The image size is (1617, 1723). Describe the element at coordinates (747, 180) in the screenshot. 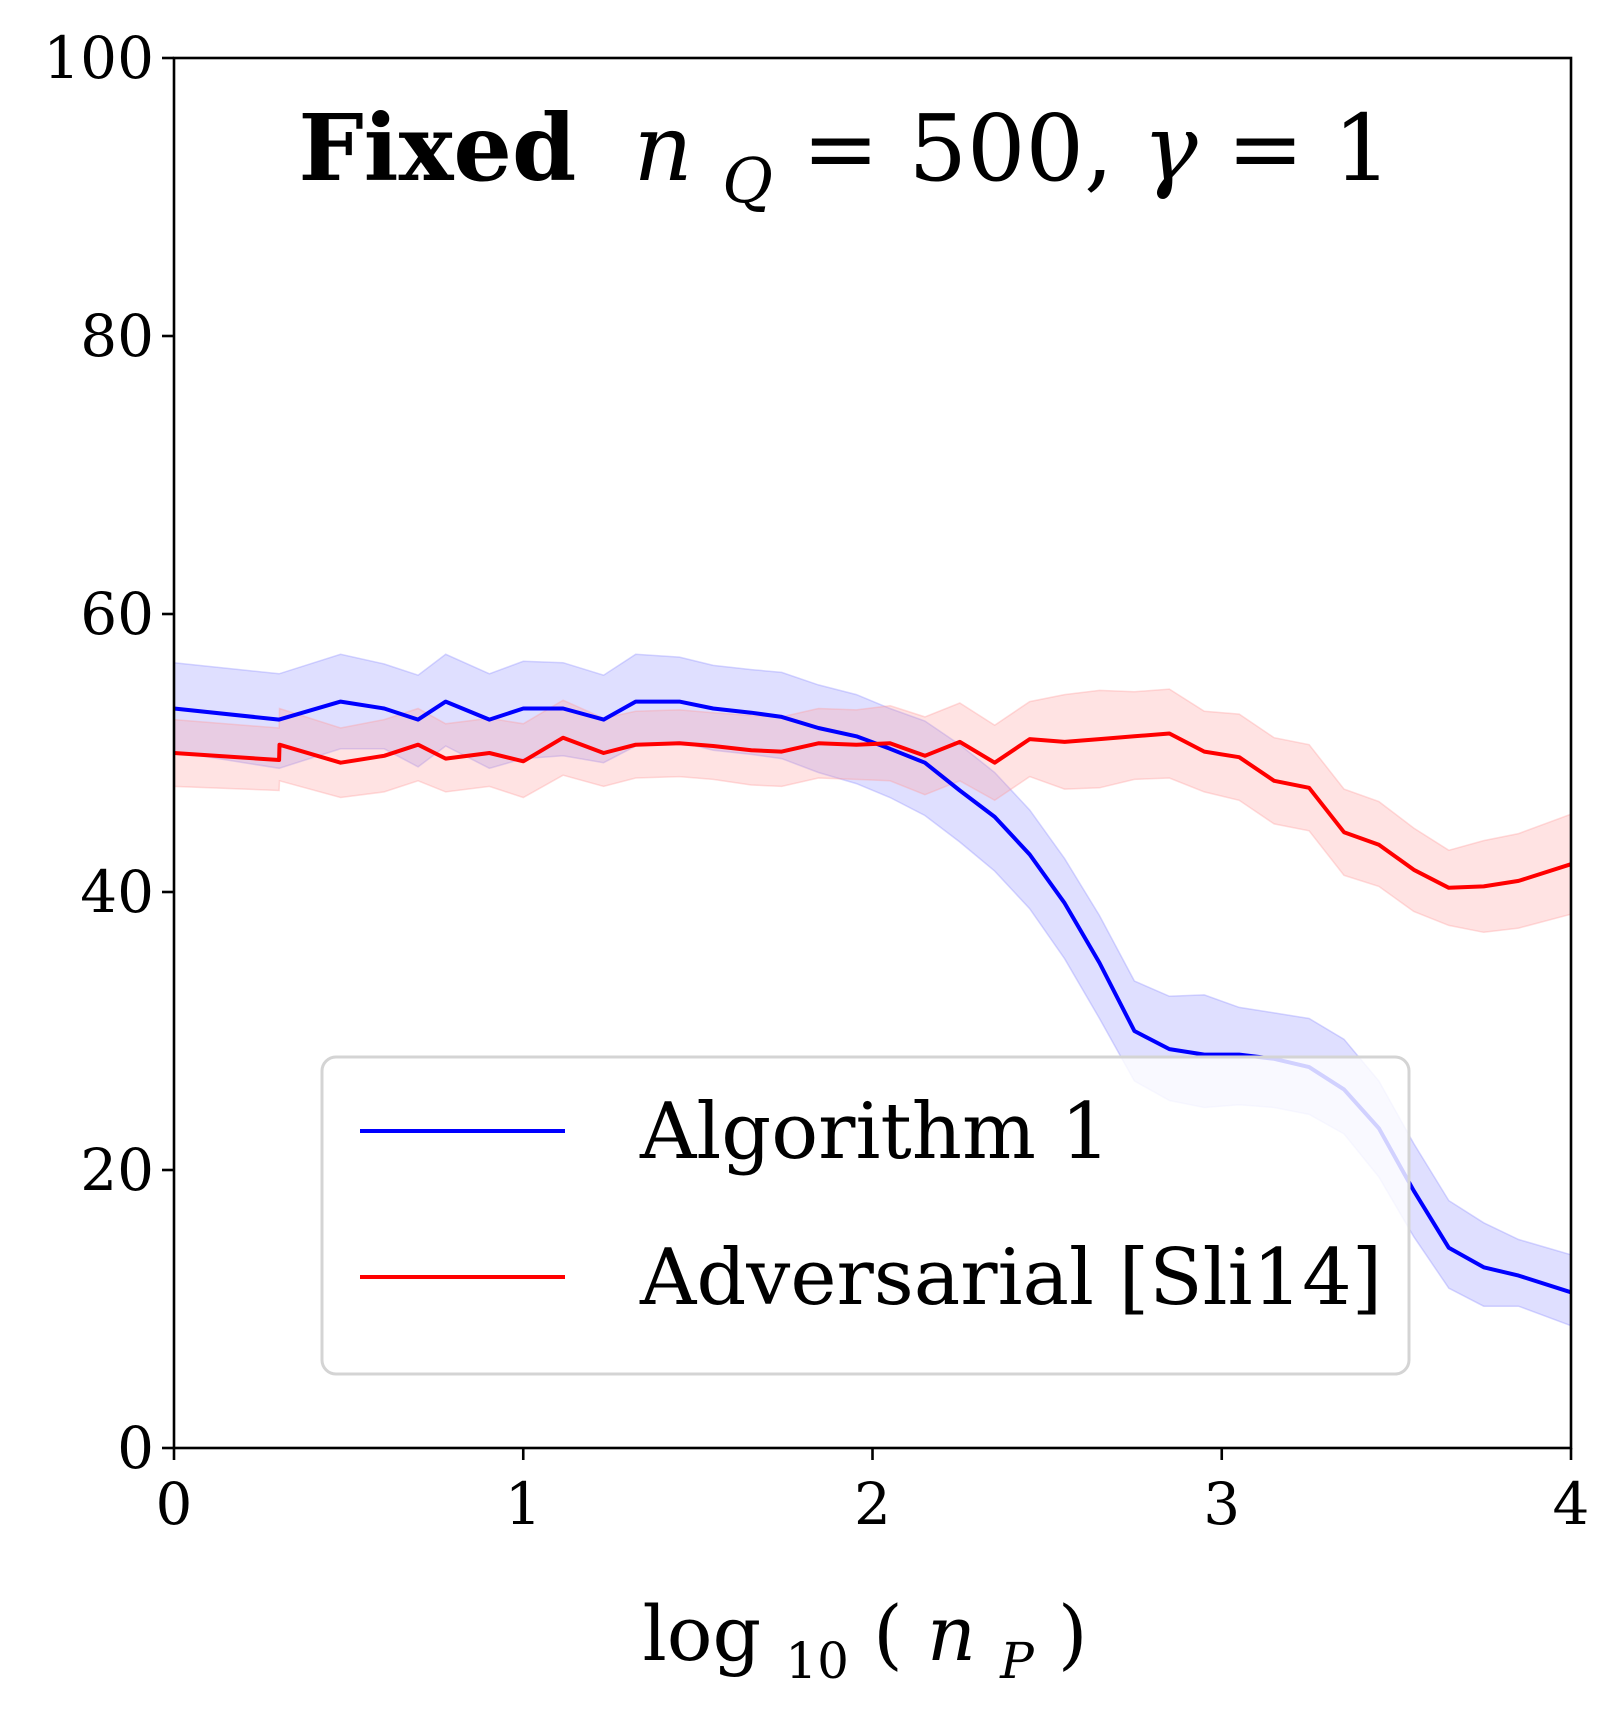

I see `chart-title-sub: Q` at that location.